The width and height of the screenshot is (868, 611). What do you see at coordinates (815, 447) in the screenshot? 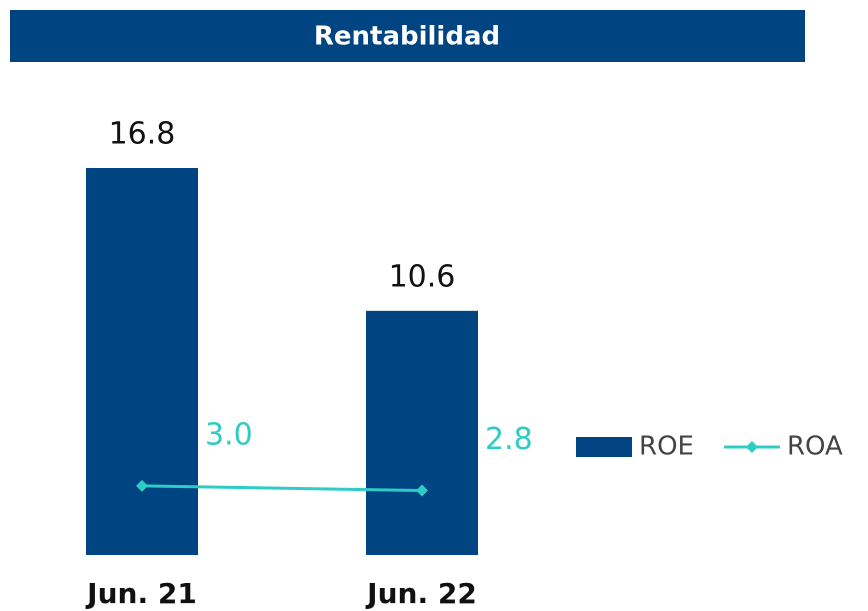
I see `legend-label: ROA` at bounding box center [815, 447].